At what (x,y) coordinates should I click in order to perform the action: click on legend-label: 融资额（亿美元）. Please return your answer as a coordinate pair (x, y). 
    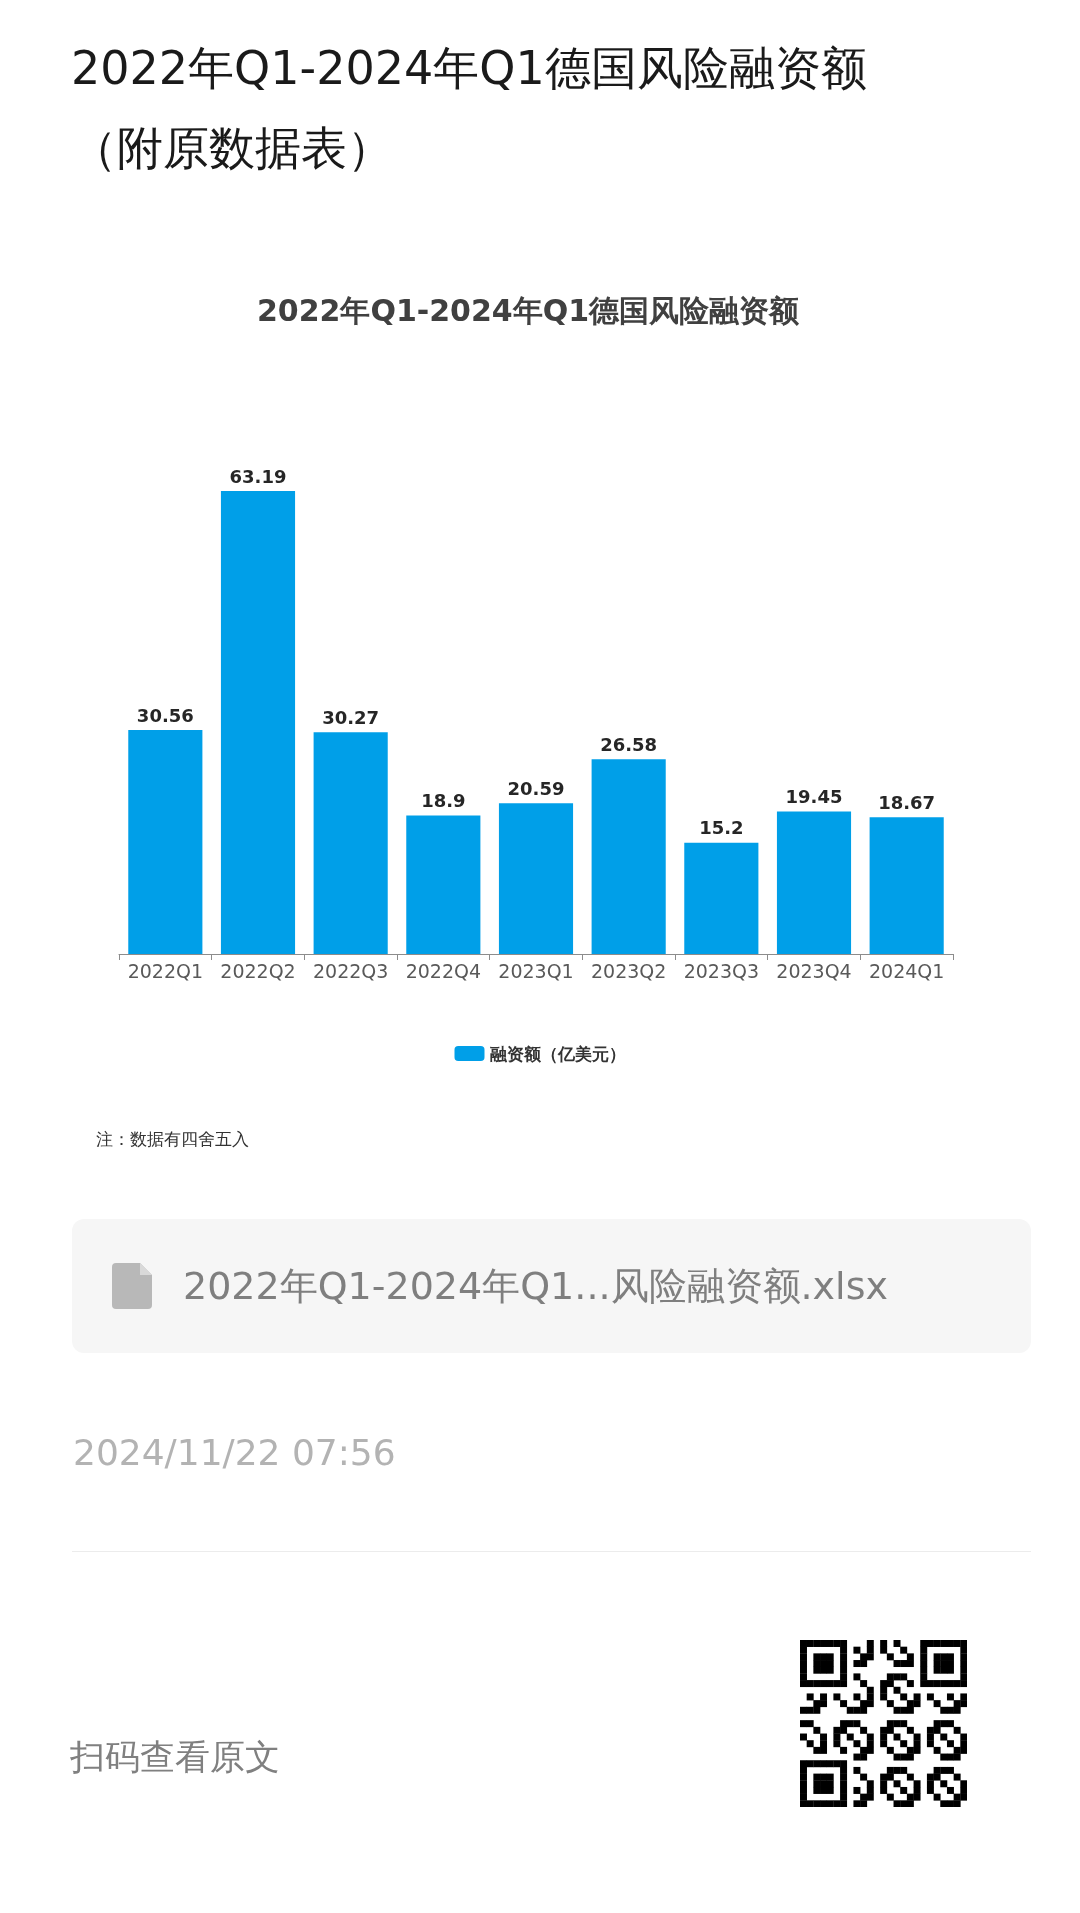
    Looking at the image, I should click on (557, 1053).